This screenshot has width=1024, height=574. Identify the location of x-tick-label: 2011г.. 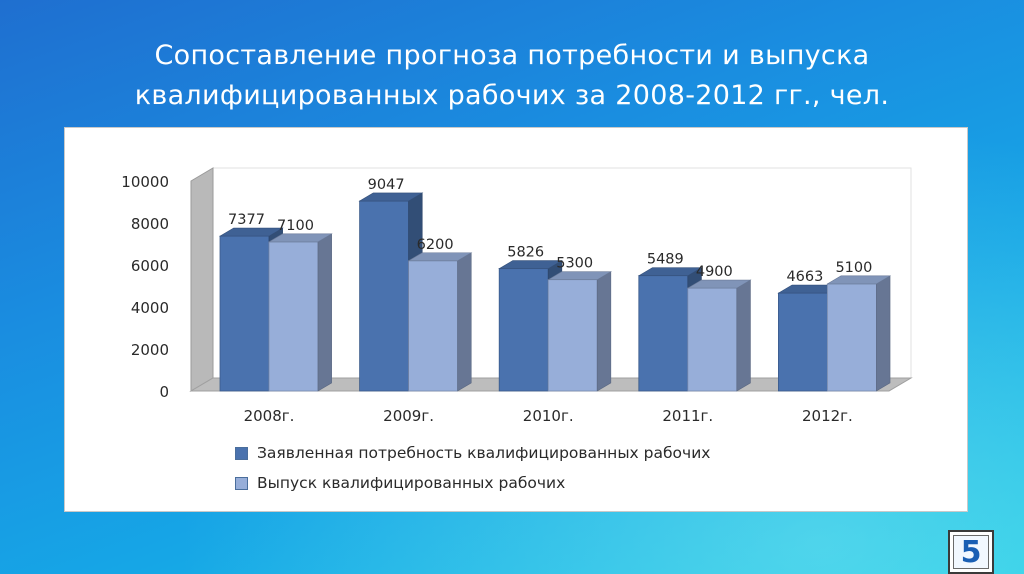
(687, 416).